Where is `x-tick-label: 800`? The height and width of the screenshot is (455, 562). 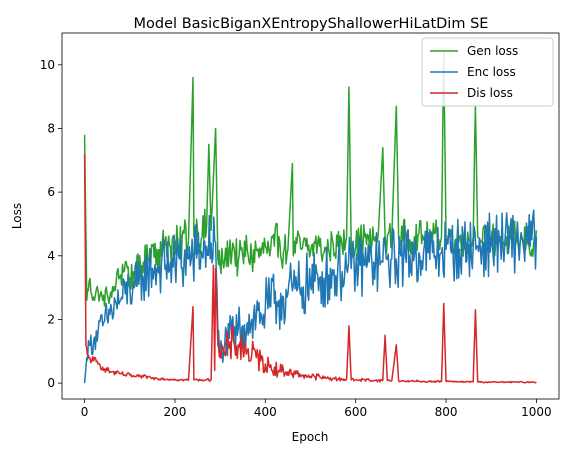
x-tick-label: 800 is located at coordinates (446, 412).